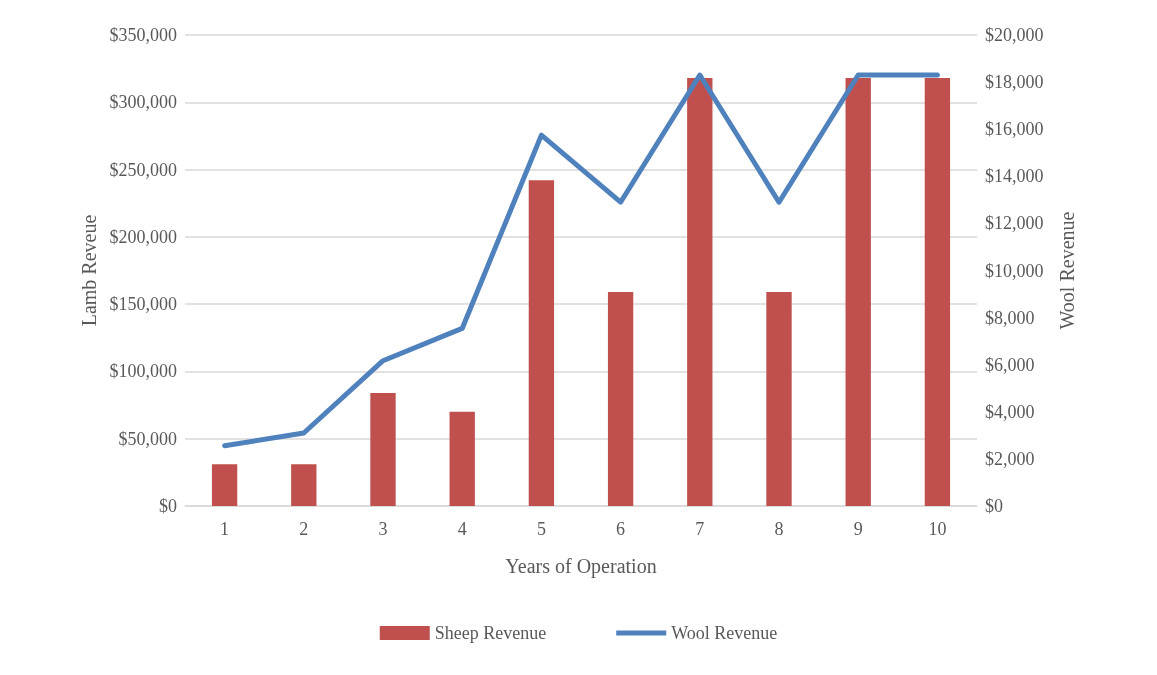 Image resolution: width=1157 pixels, height=675 pixels. What do you see at coordinates (147, 438) in the screenshot?
I see `y-tick-label: $50,000` at bounding box center [147, 438].